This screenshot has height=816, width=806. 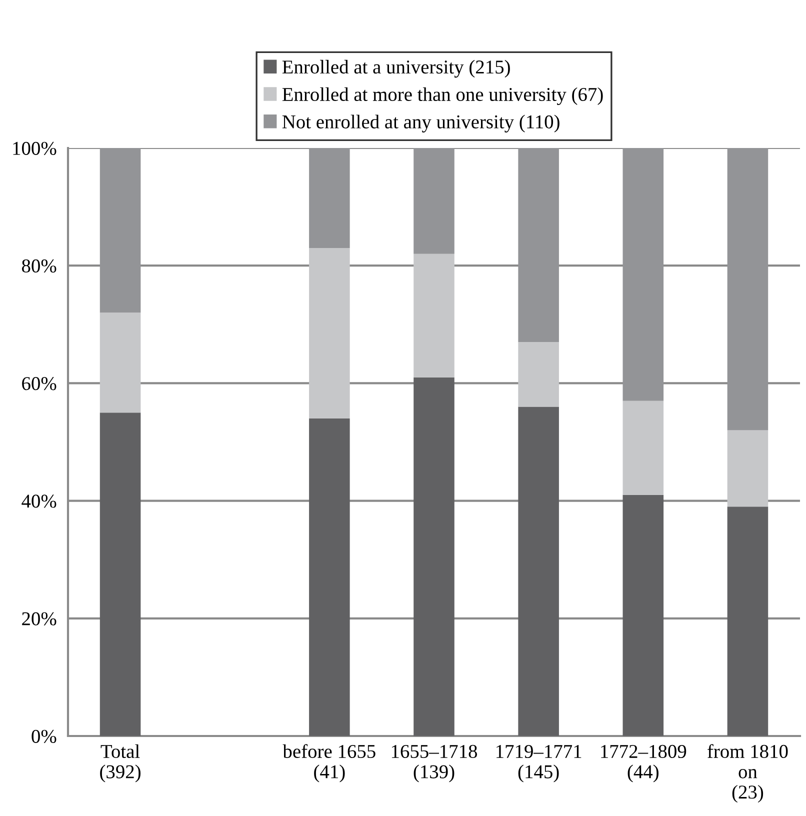 What do you see at coordinates (39, 619) in the screenshot?
I see `y-tick-label: 20%` at bounding box center [39, 619].